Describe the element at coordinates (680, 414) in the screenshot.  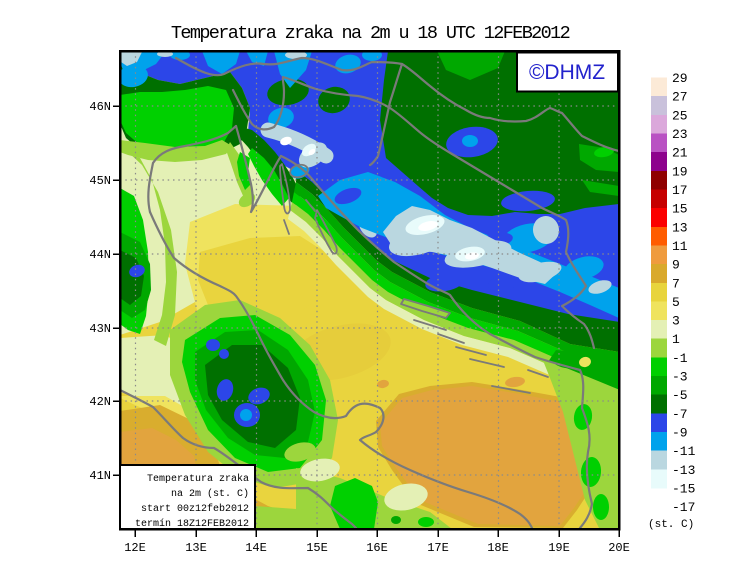
I see `svg-text: -7` at that location.